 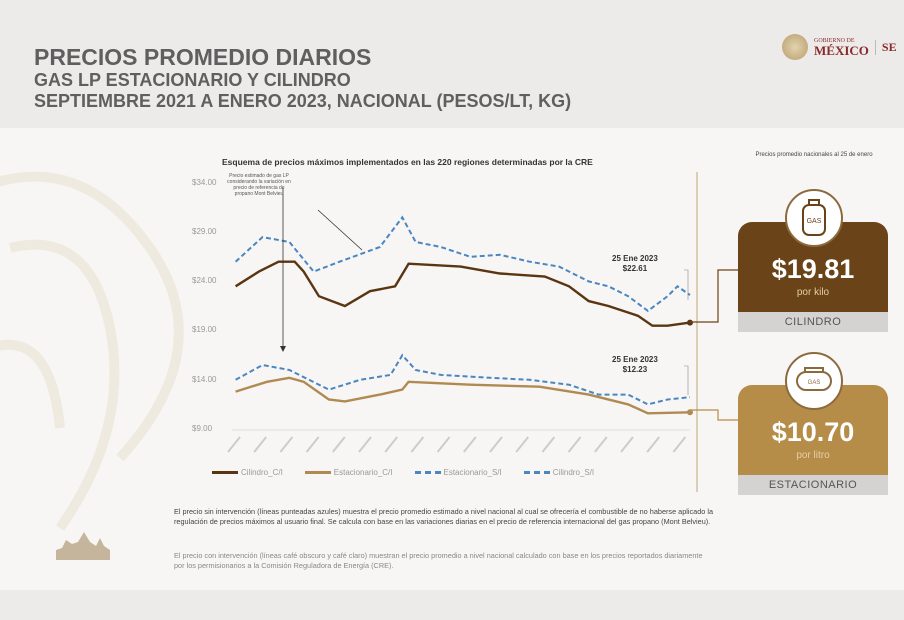 What do you see at coordinates (457, 444) in the screenshot?
I see `x-tick-marks` at bounding box center [457, 444].